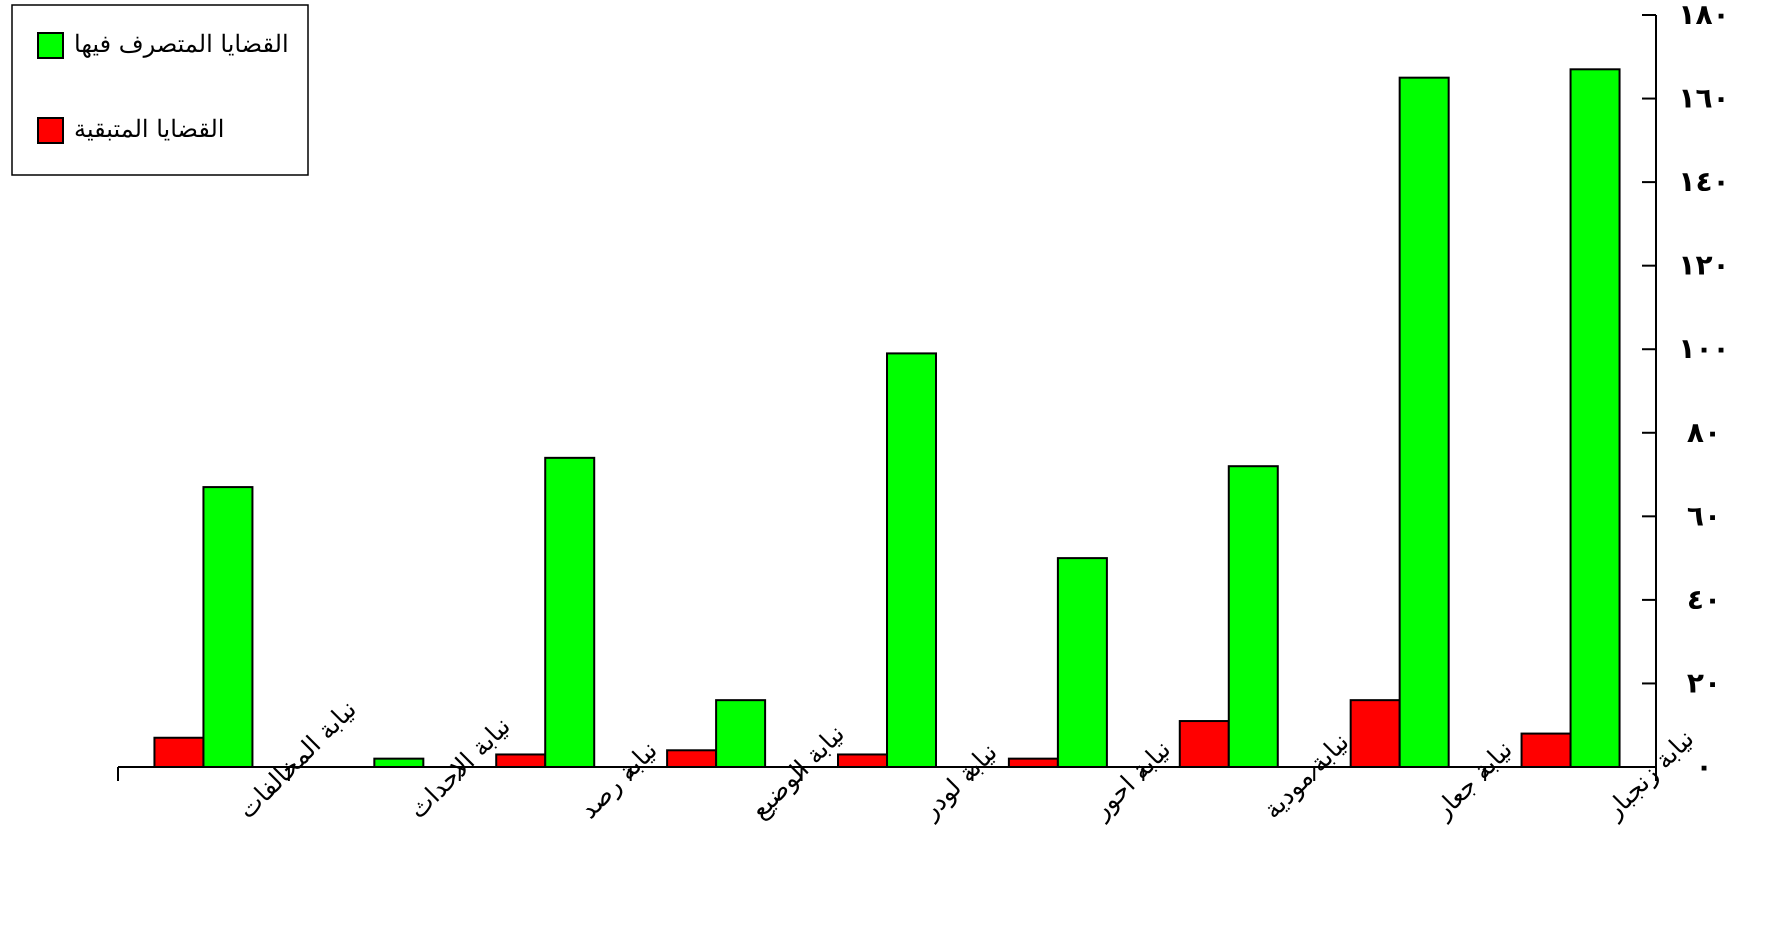 Image resolution: width=1772 pixels, height=937 pixels. I want to click on y-tick-label: ١٦٠, so click(1703, 98).